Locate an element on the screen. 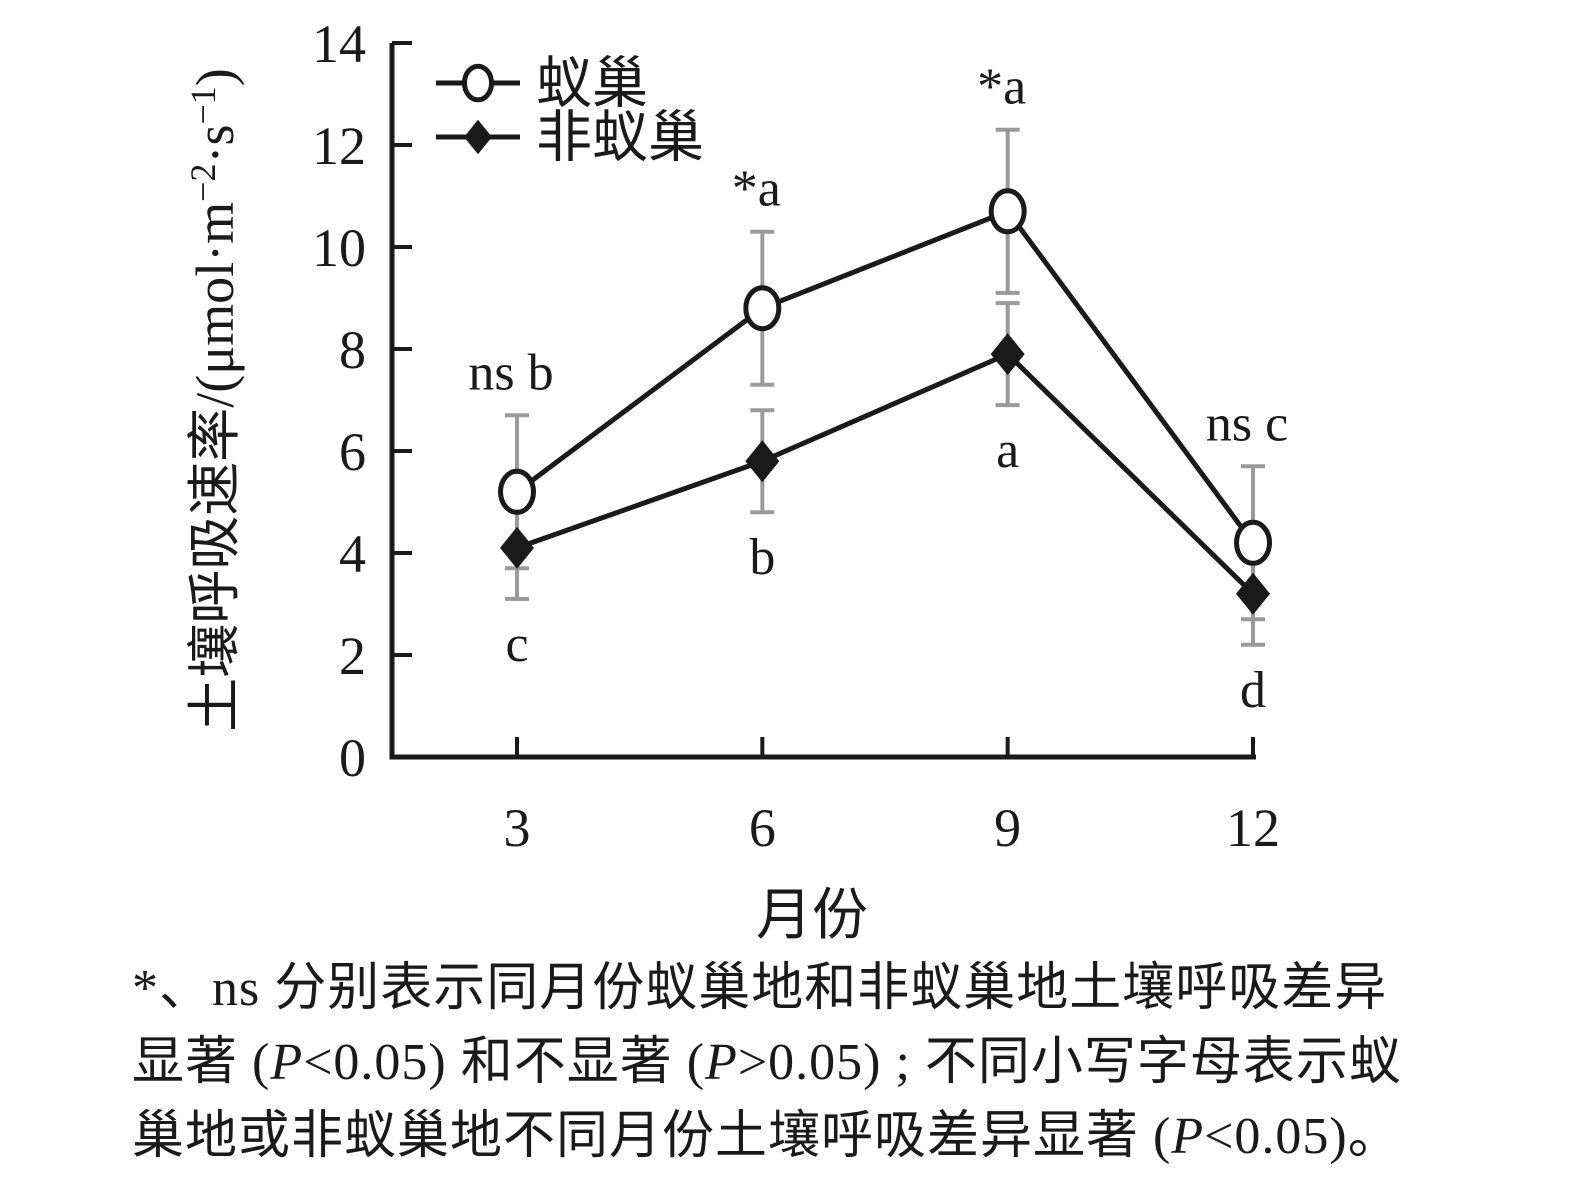 The height and width of the screenshot is (1182, 1575). y-axis-tick-label: 10 is located at coordinates (339, 248).